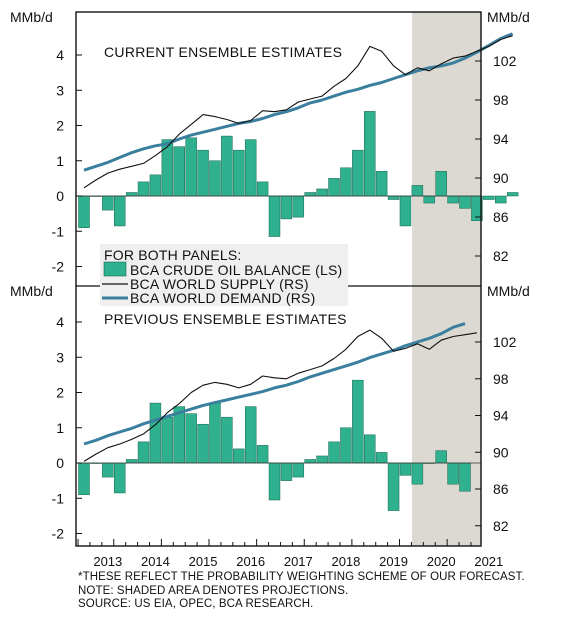  What do you see at coordinates (298, 560) in the screenshot?
I see `x-tick-label: 2017` at bounding box center [298, 560].